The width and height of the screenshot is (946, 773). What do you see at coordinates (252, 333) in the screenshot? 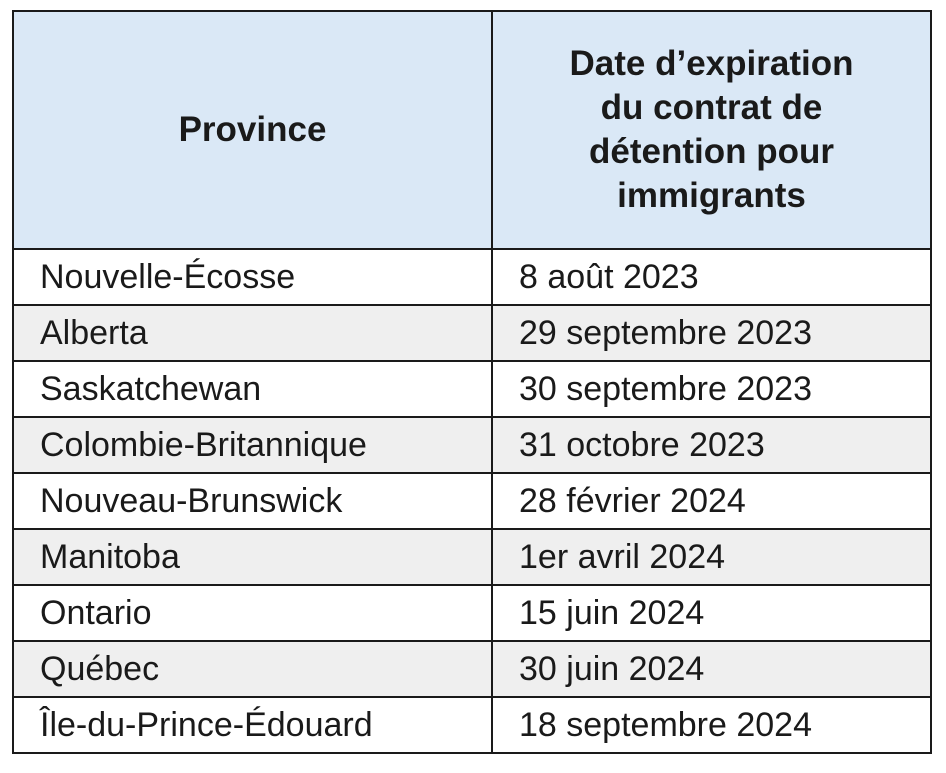
I see `province-cell: Alberta` at bounding box center [252, 333].